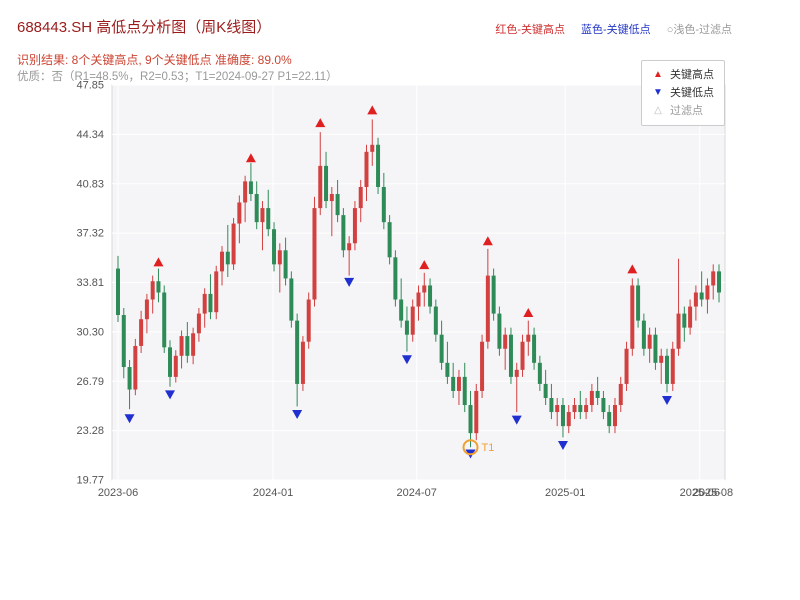  Describe the element at coordinates (470, 447) in the screenshot. I see `t1-circle-marker` at that location.